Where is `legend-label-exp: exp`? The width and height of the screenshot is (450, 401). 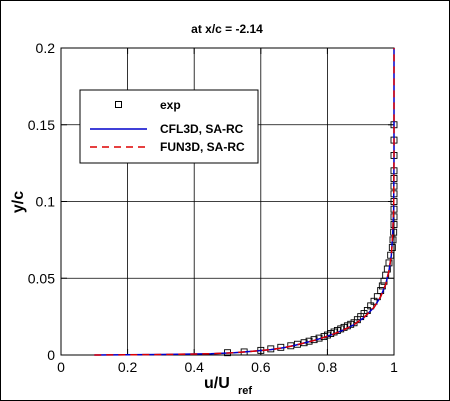
legend-label-exp: exp is located at coordinates (170, 105).